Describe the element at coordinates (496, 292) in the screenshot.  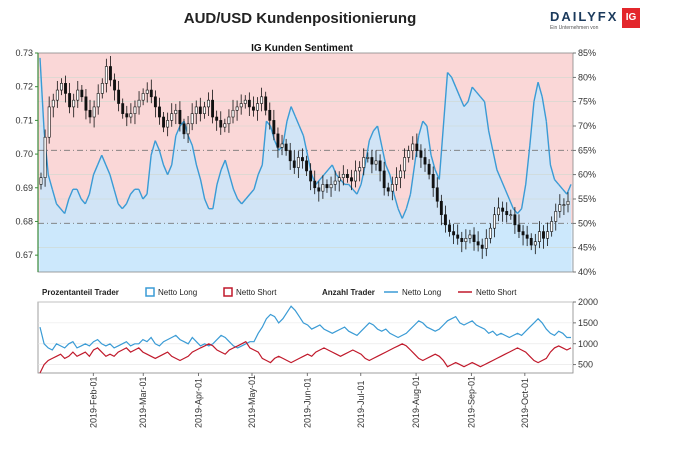
I see `legend-count-short-label: Netto Short` at that location.